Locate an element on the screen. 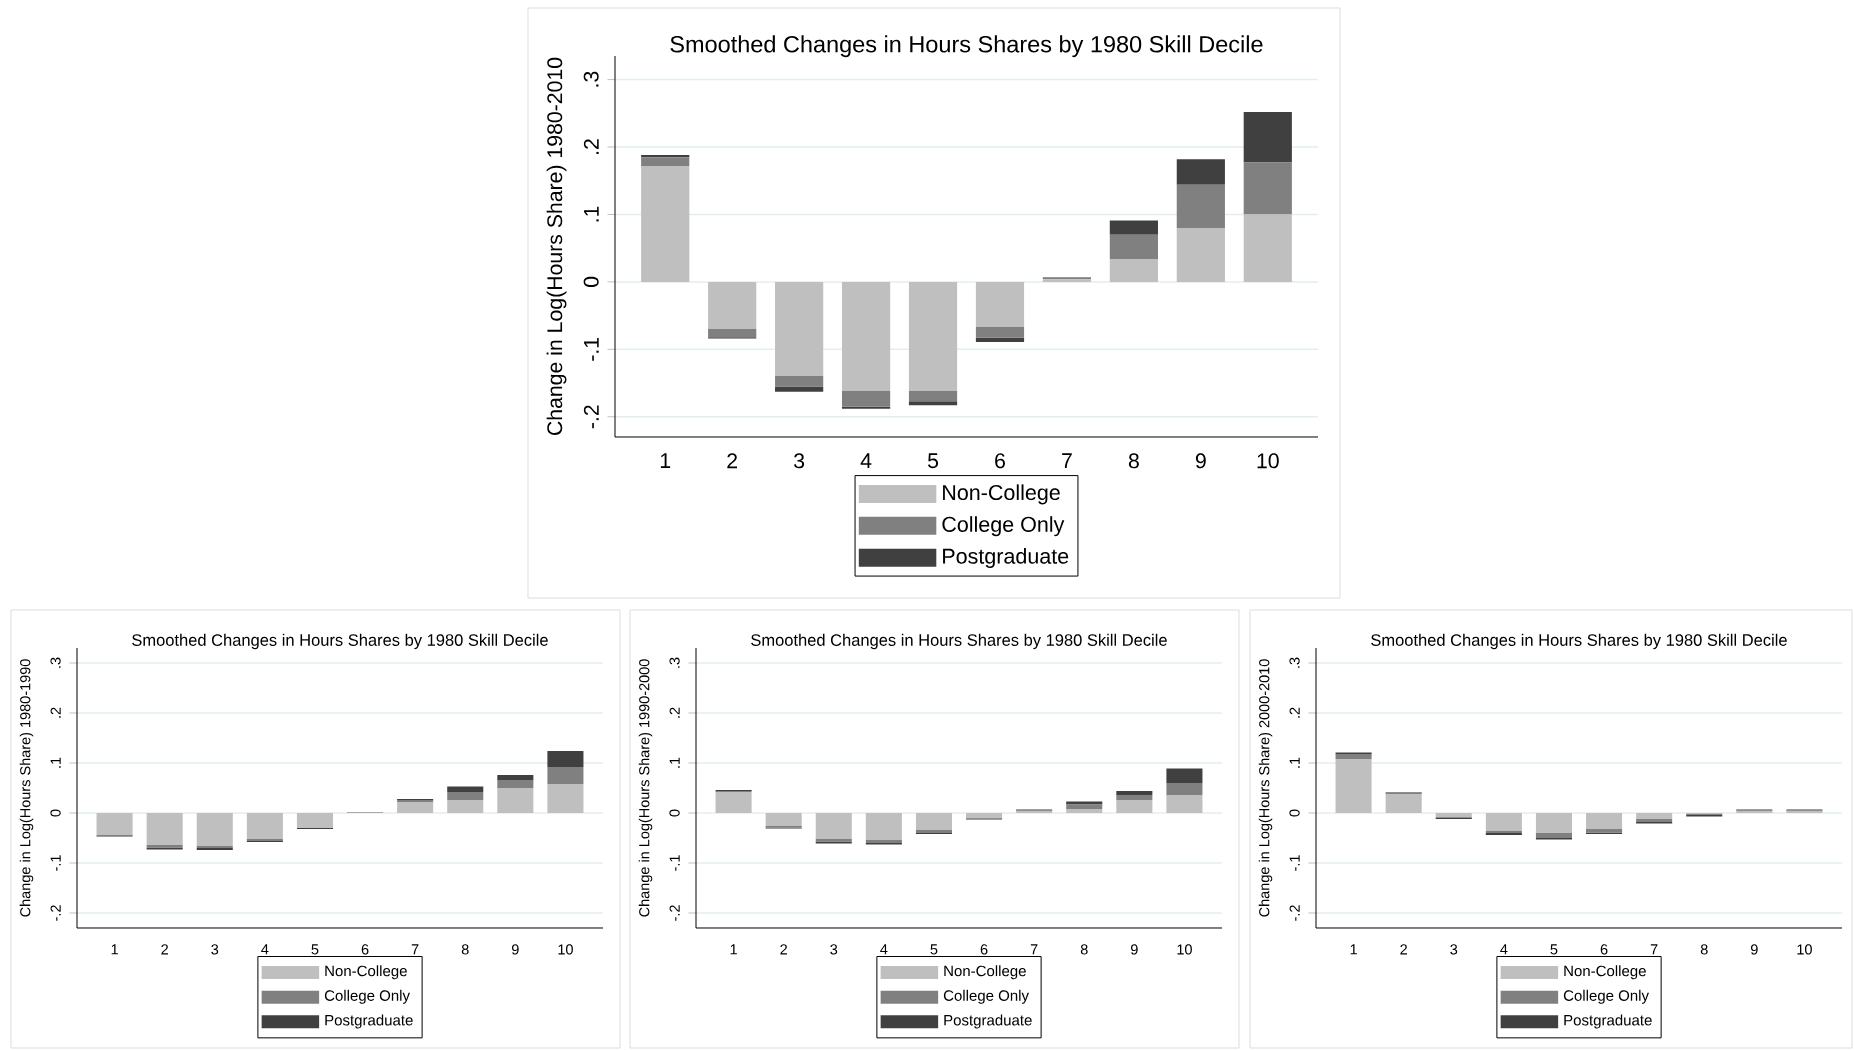 This screenshot has width=1854, height=1050. y-axis-title: Change in Log(Hours Share) 1980-2010 is located at coordinates (556, 246).